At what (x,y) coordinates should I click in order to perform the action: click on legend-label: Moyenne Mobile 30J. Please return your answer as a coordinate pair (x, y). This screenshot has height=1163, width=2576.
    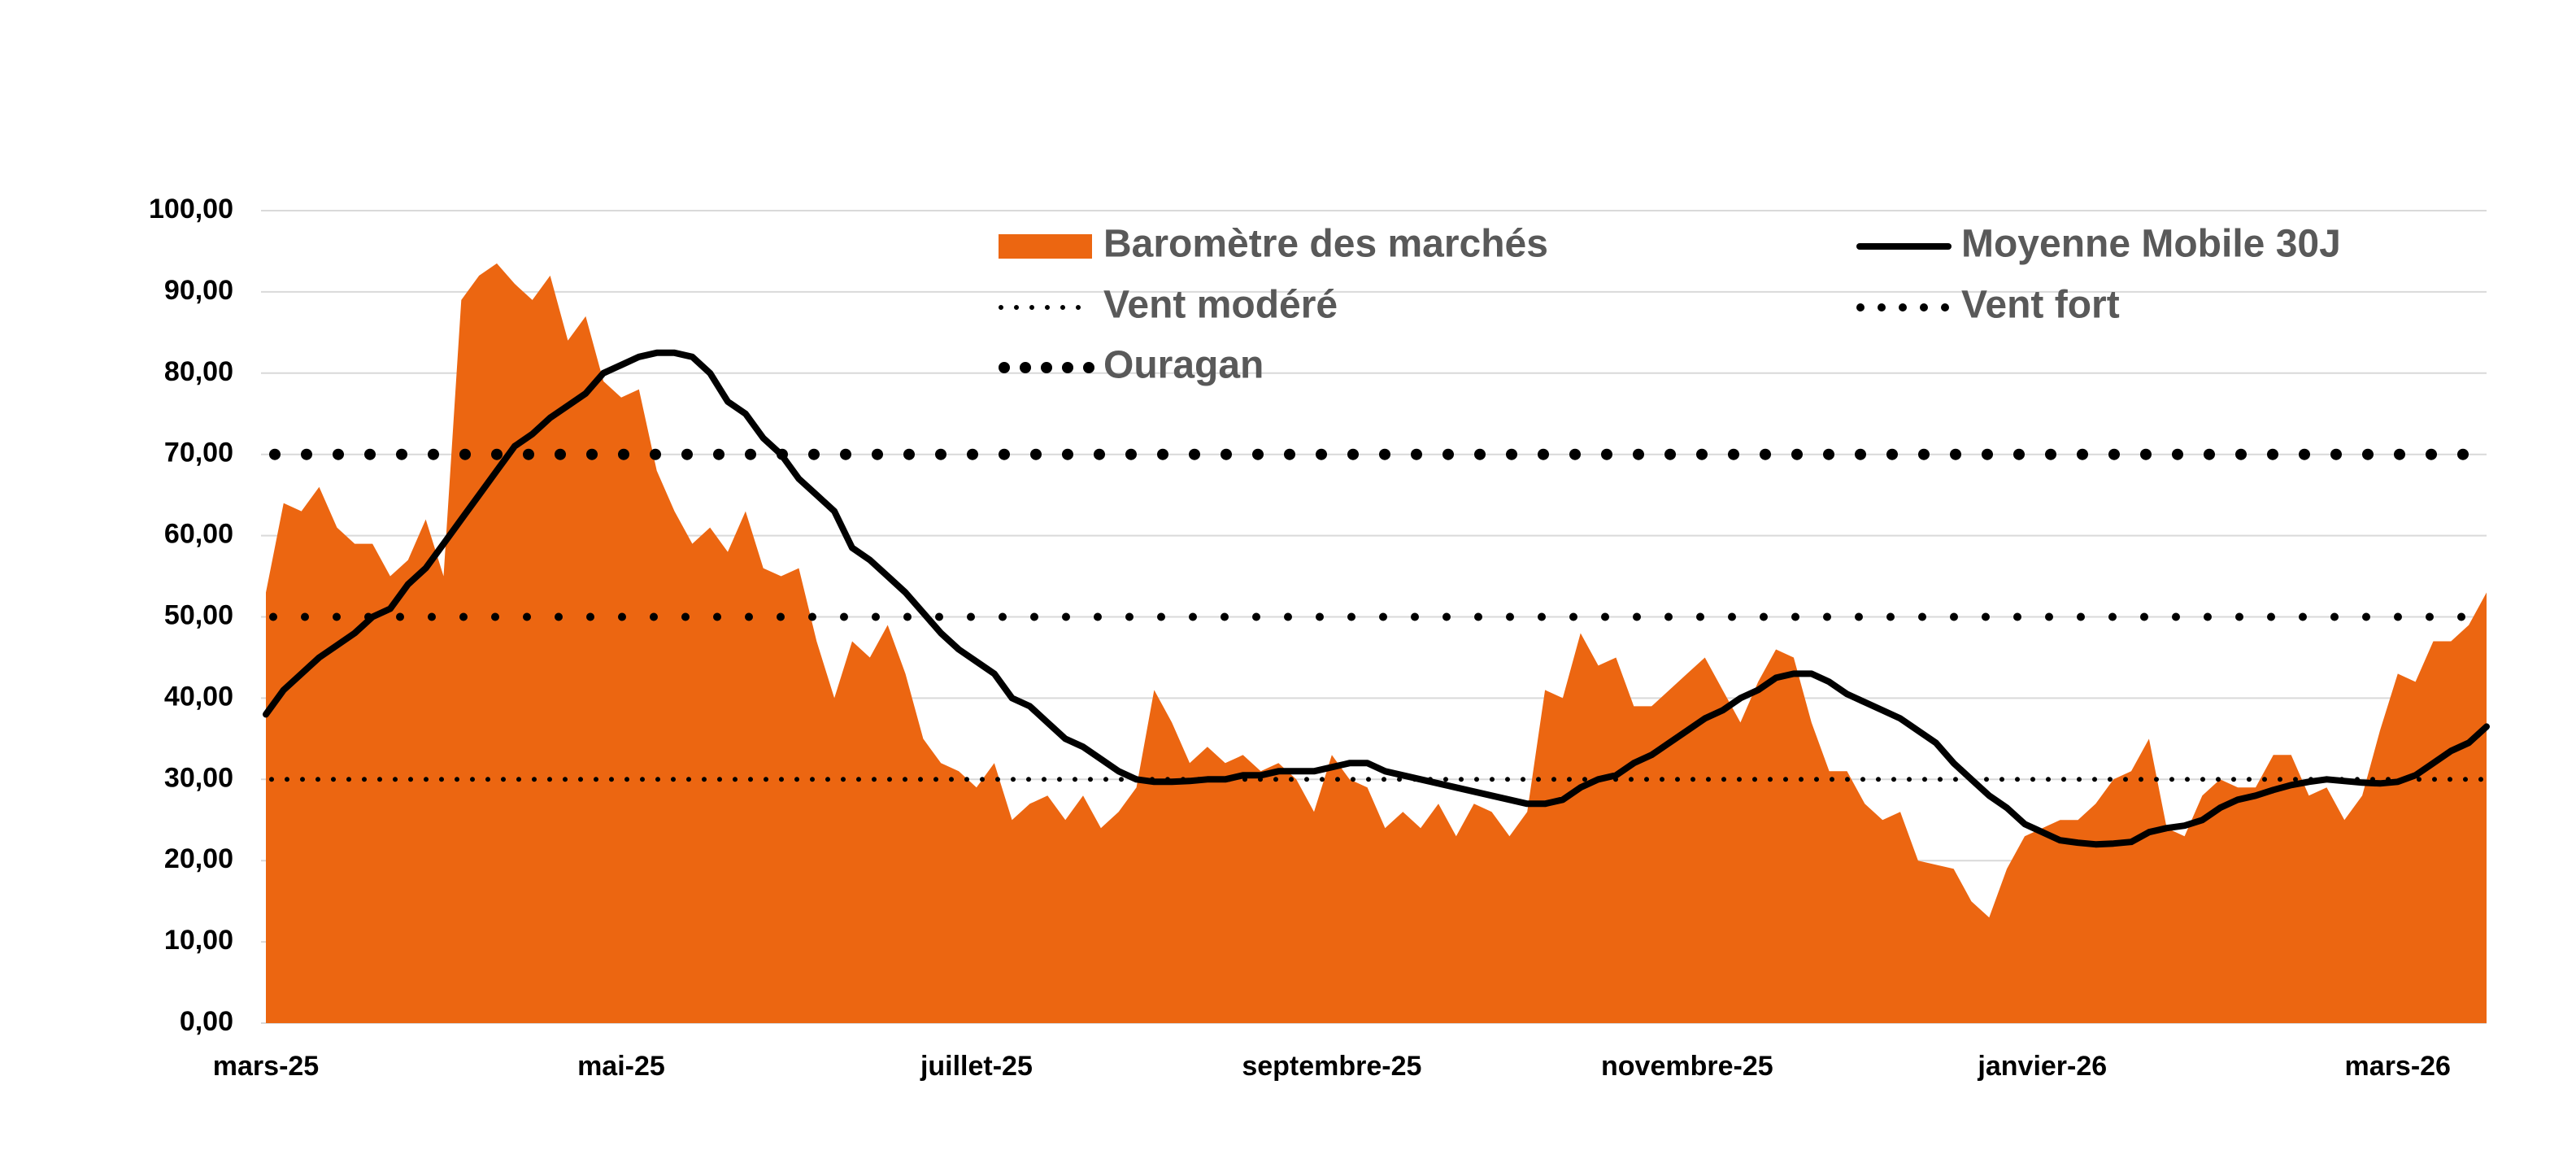
    Looking at the image, I should click on (2151, 245).